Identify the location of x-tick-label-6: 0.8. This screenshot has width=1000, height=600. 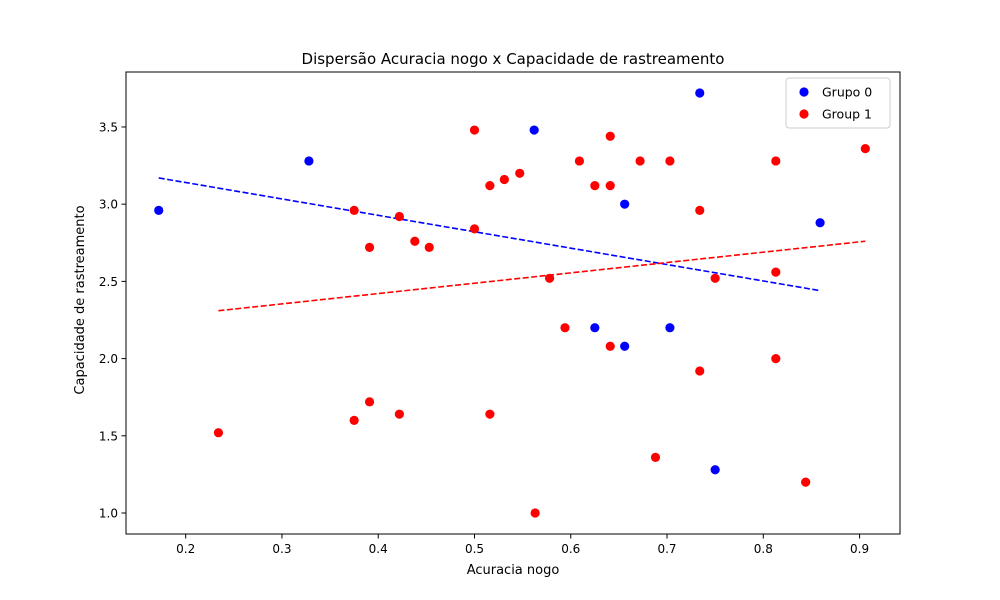
(763, 549).